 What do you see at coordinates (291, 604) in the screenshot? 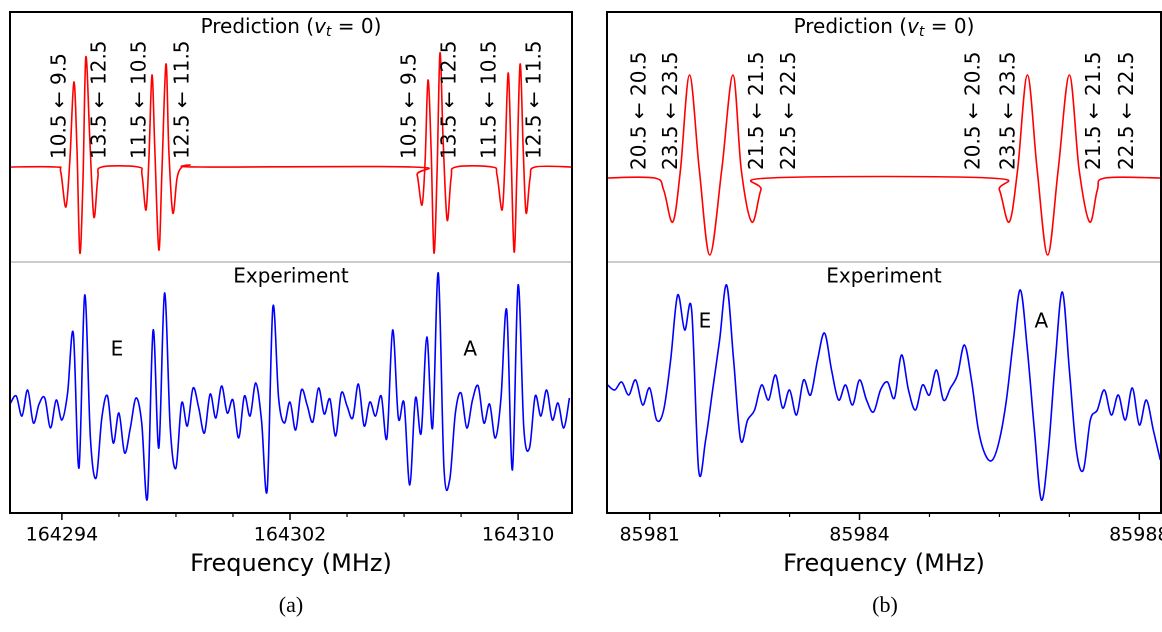
I see `panel-caption: (a)` at bounding box center [291, 604].